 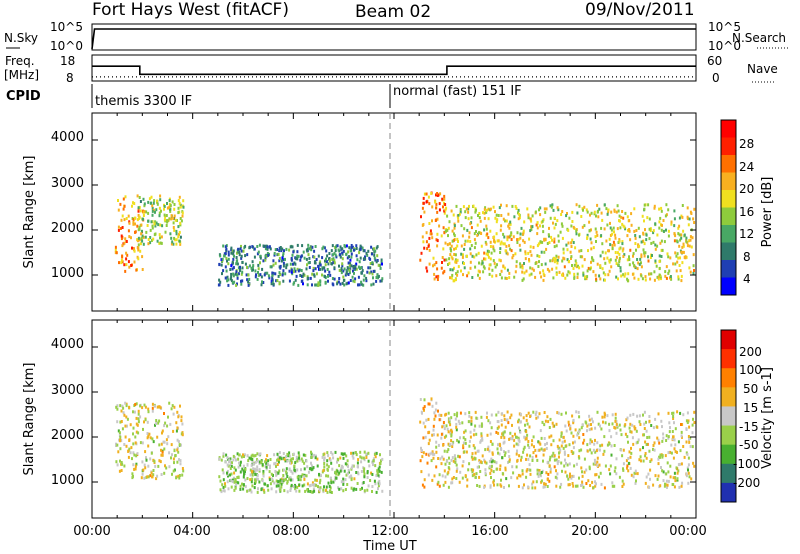 I want to click on velocity-data, so click(x=405, y=445).